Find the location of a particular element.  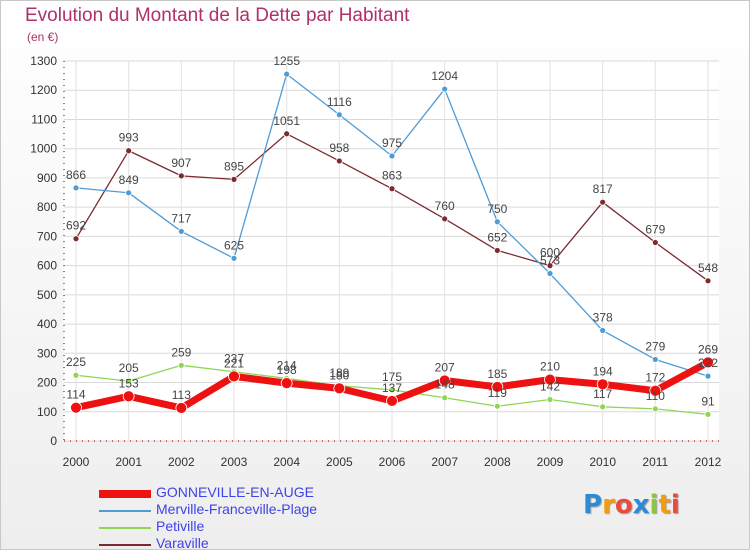

data-label: 259 is located at coordinates (181, 352).